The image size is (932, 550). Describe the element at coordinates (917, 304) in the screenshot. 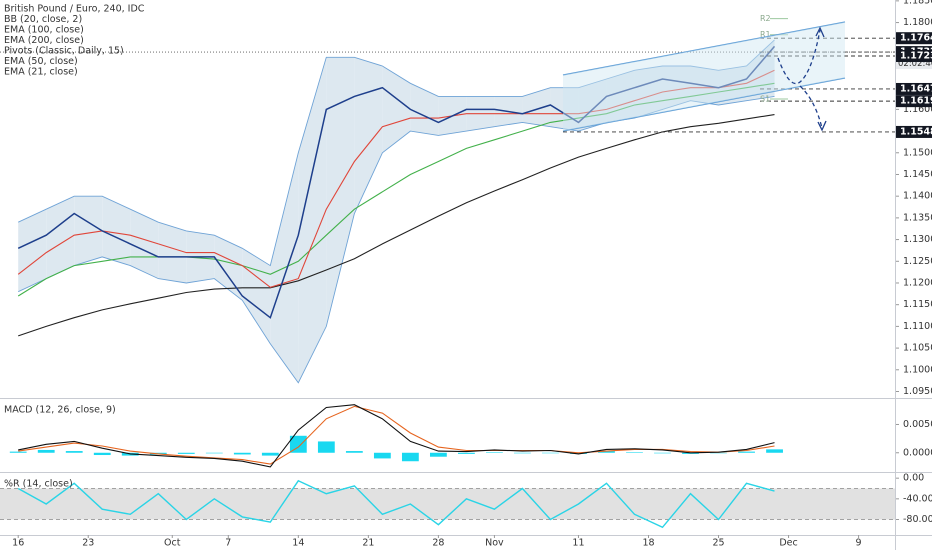

I see `y-tick-label: 1.1150` at that location.